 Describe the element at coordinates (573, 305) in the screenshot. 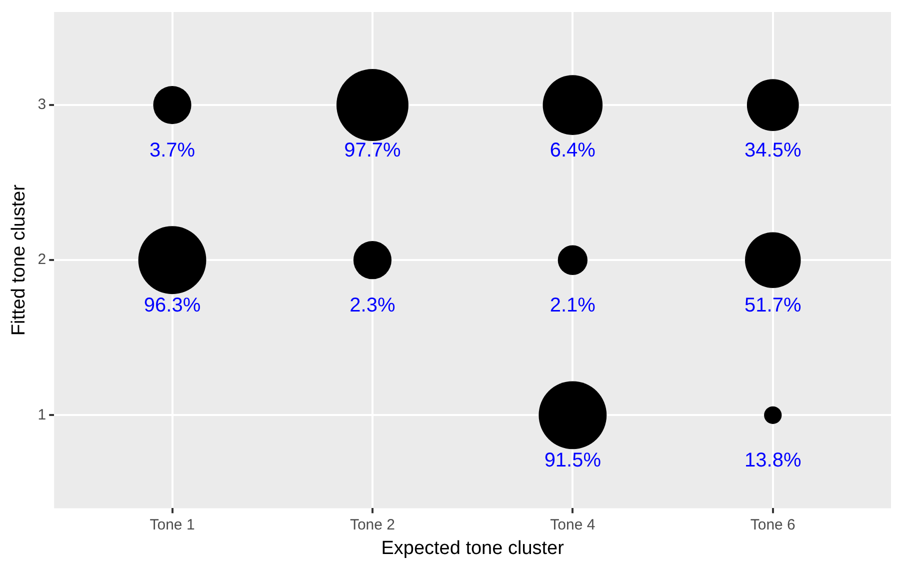

I see `annotation: 2.1%` at that location.